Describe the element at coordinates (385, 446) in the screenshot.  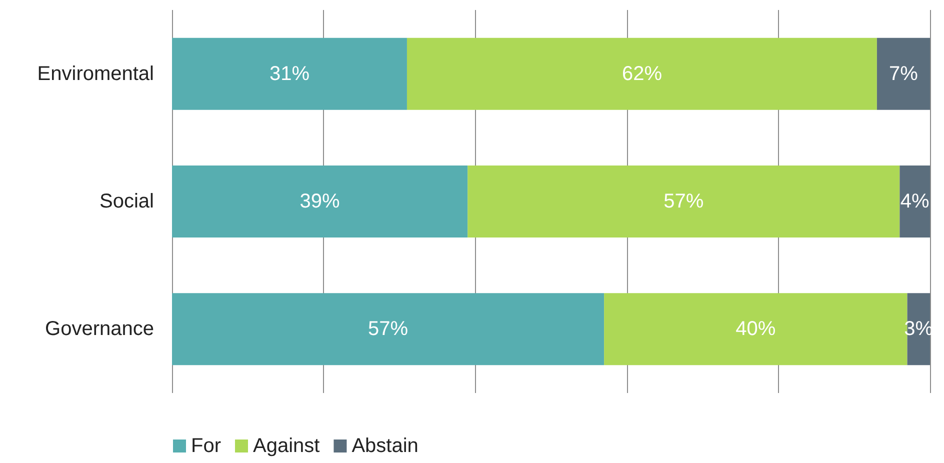
I see `legend-label: Abstain` at that location.